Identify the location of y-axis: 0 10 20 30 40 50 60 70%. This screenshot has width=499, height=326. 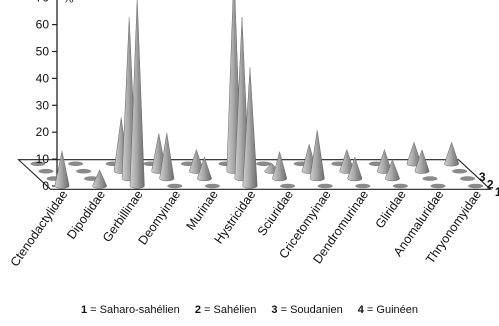
(55, 96).